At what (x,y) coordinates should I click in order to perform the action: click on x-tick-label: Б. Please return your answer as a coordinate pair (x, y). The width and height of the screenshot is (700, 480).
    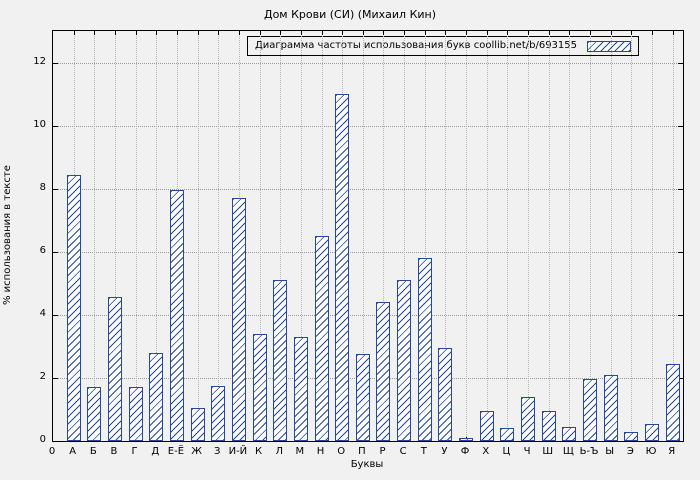
    Looking at the image, I should click on (93, 451).